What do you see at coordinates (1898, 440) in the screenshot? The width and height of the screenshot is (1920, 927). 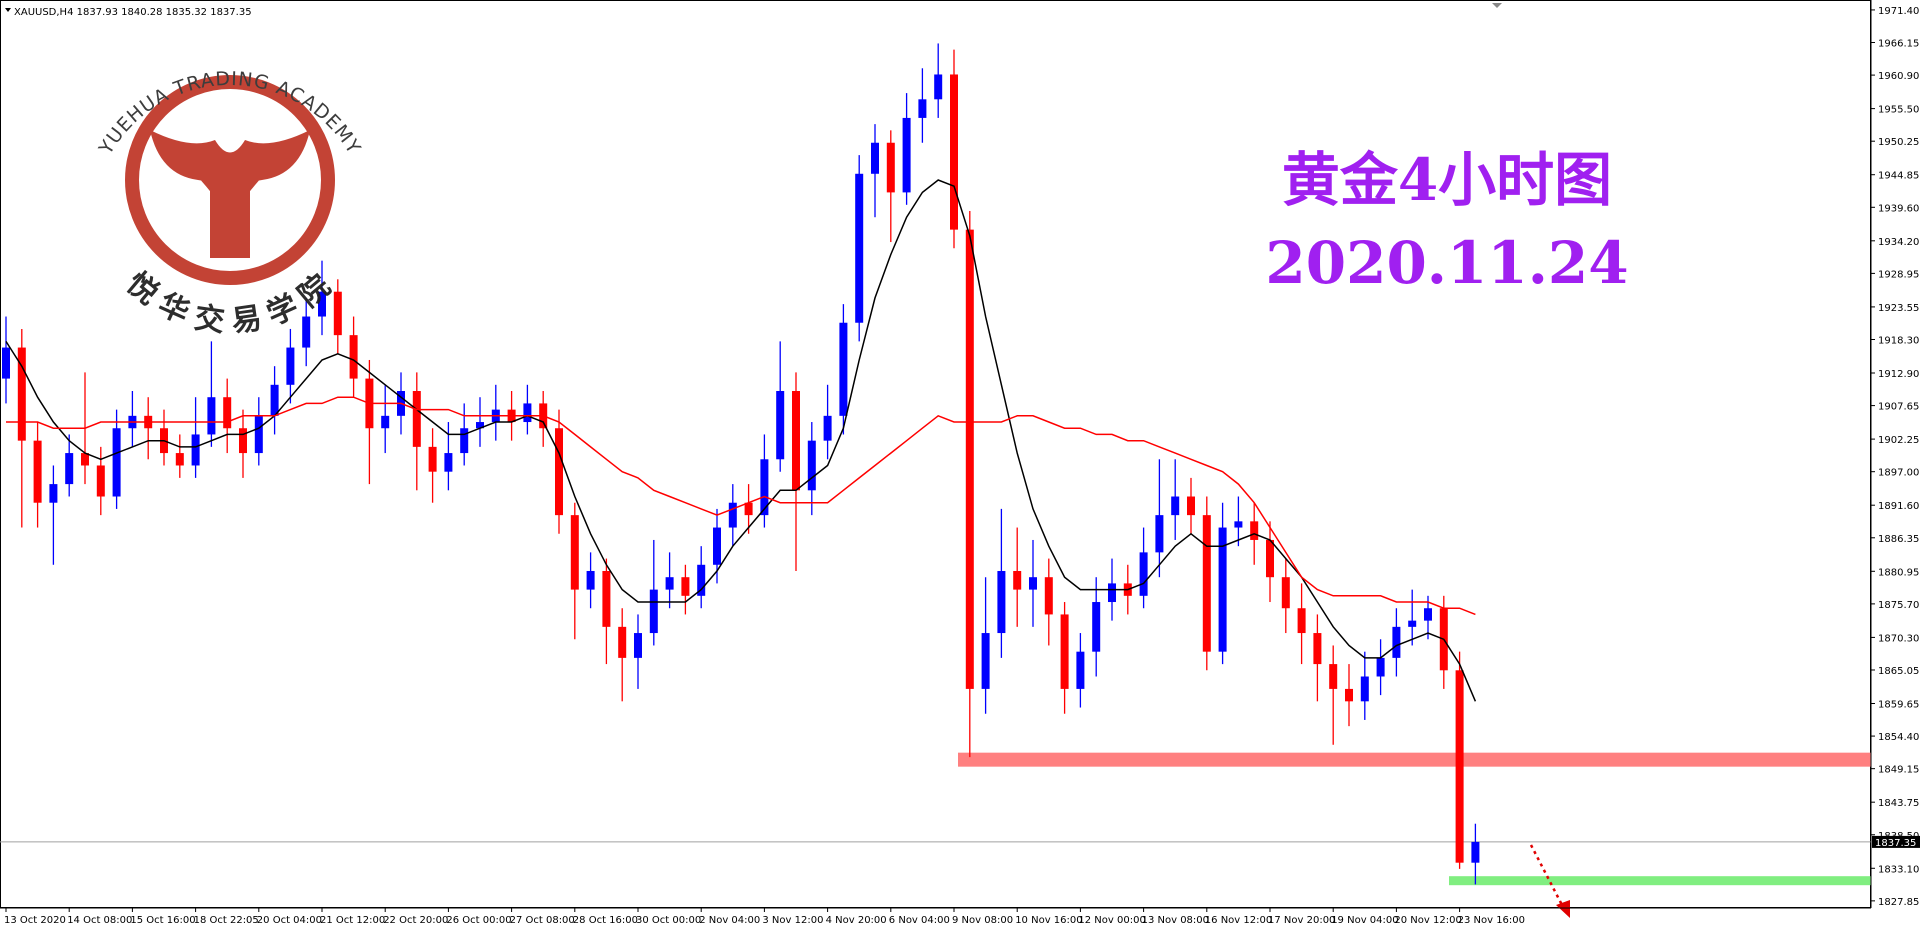 I see `y-tick-label: 1902.25` at bounding box center [1898, 440].